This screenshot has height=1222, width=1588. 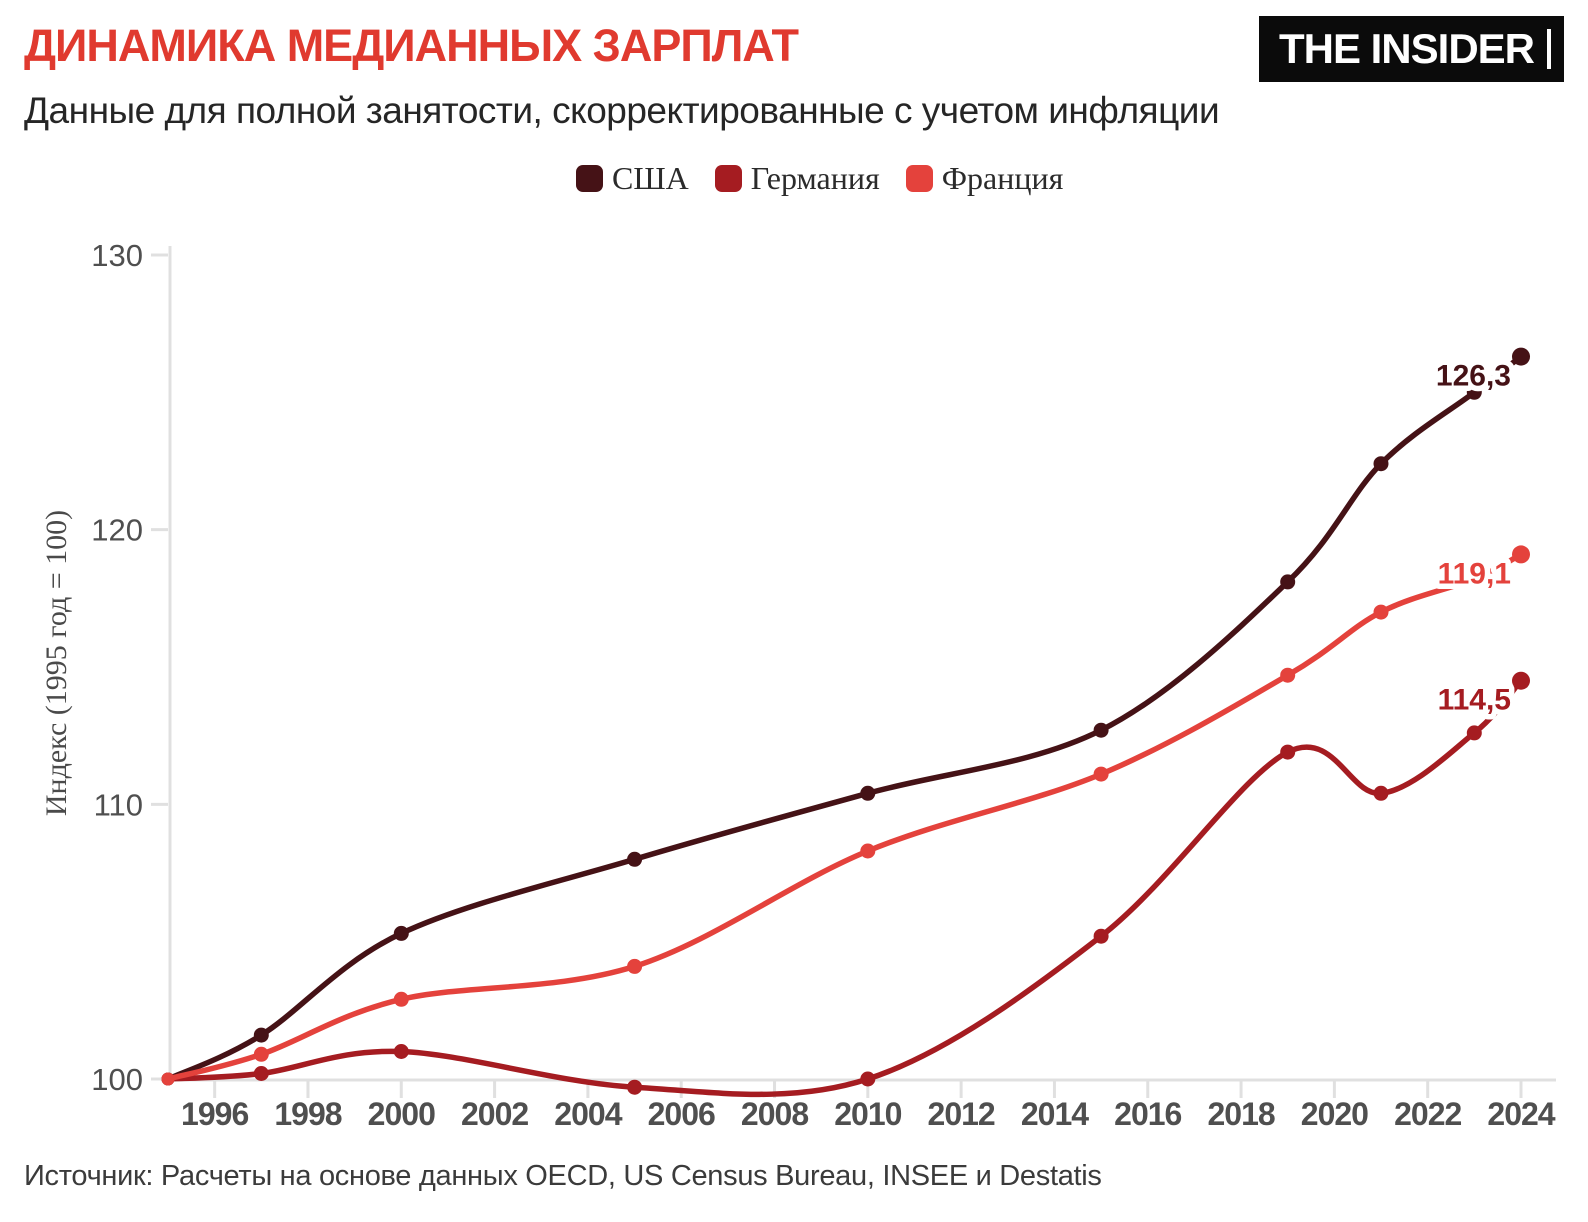 I want to click on legend-label: Франция, so click(x=1002, y=178).